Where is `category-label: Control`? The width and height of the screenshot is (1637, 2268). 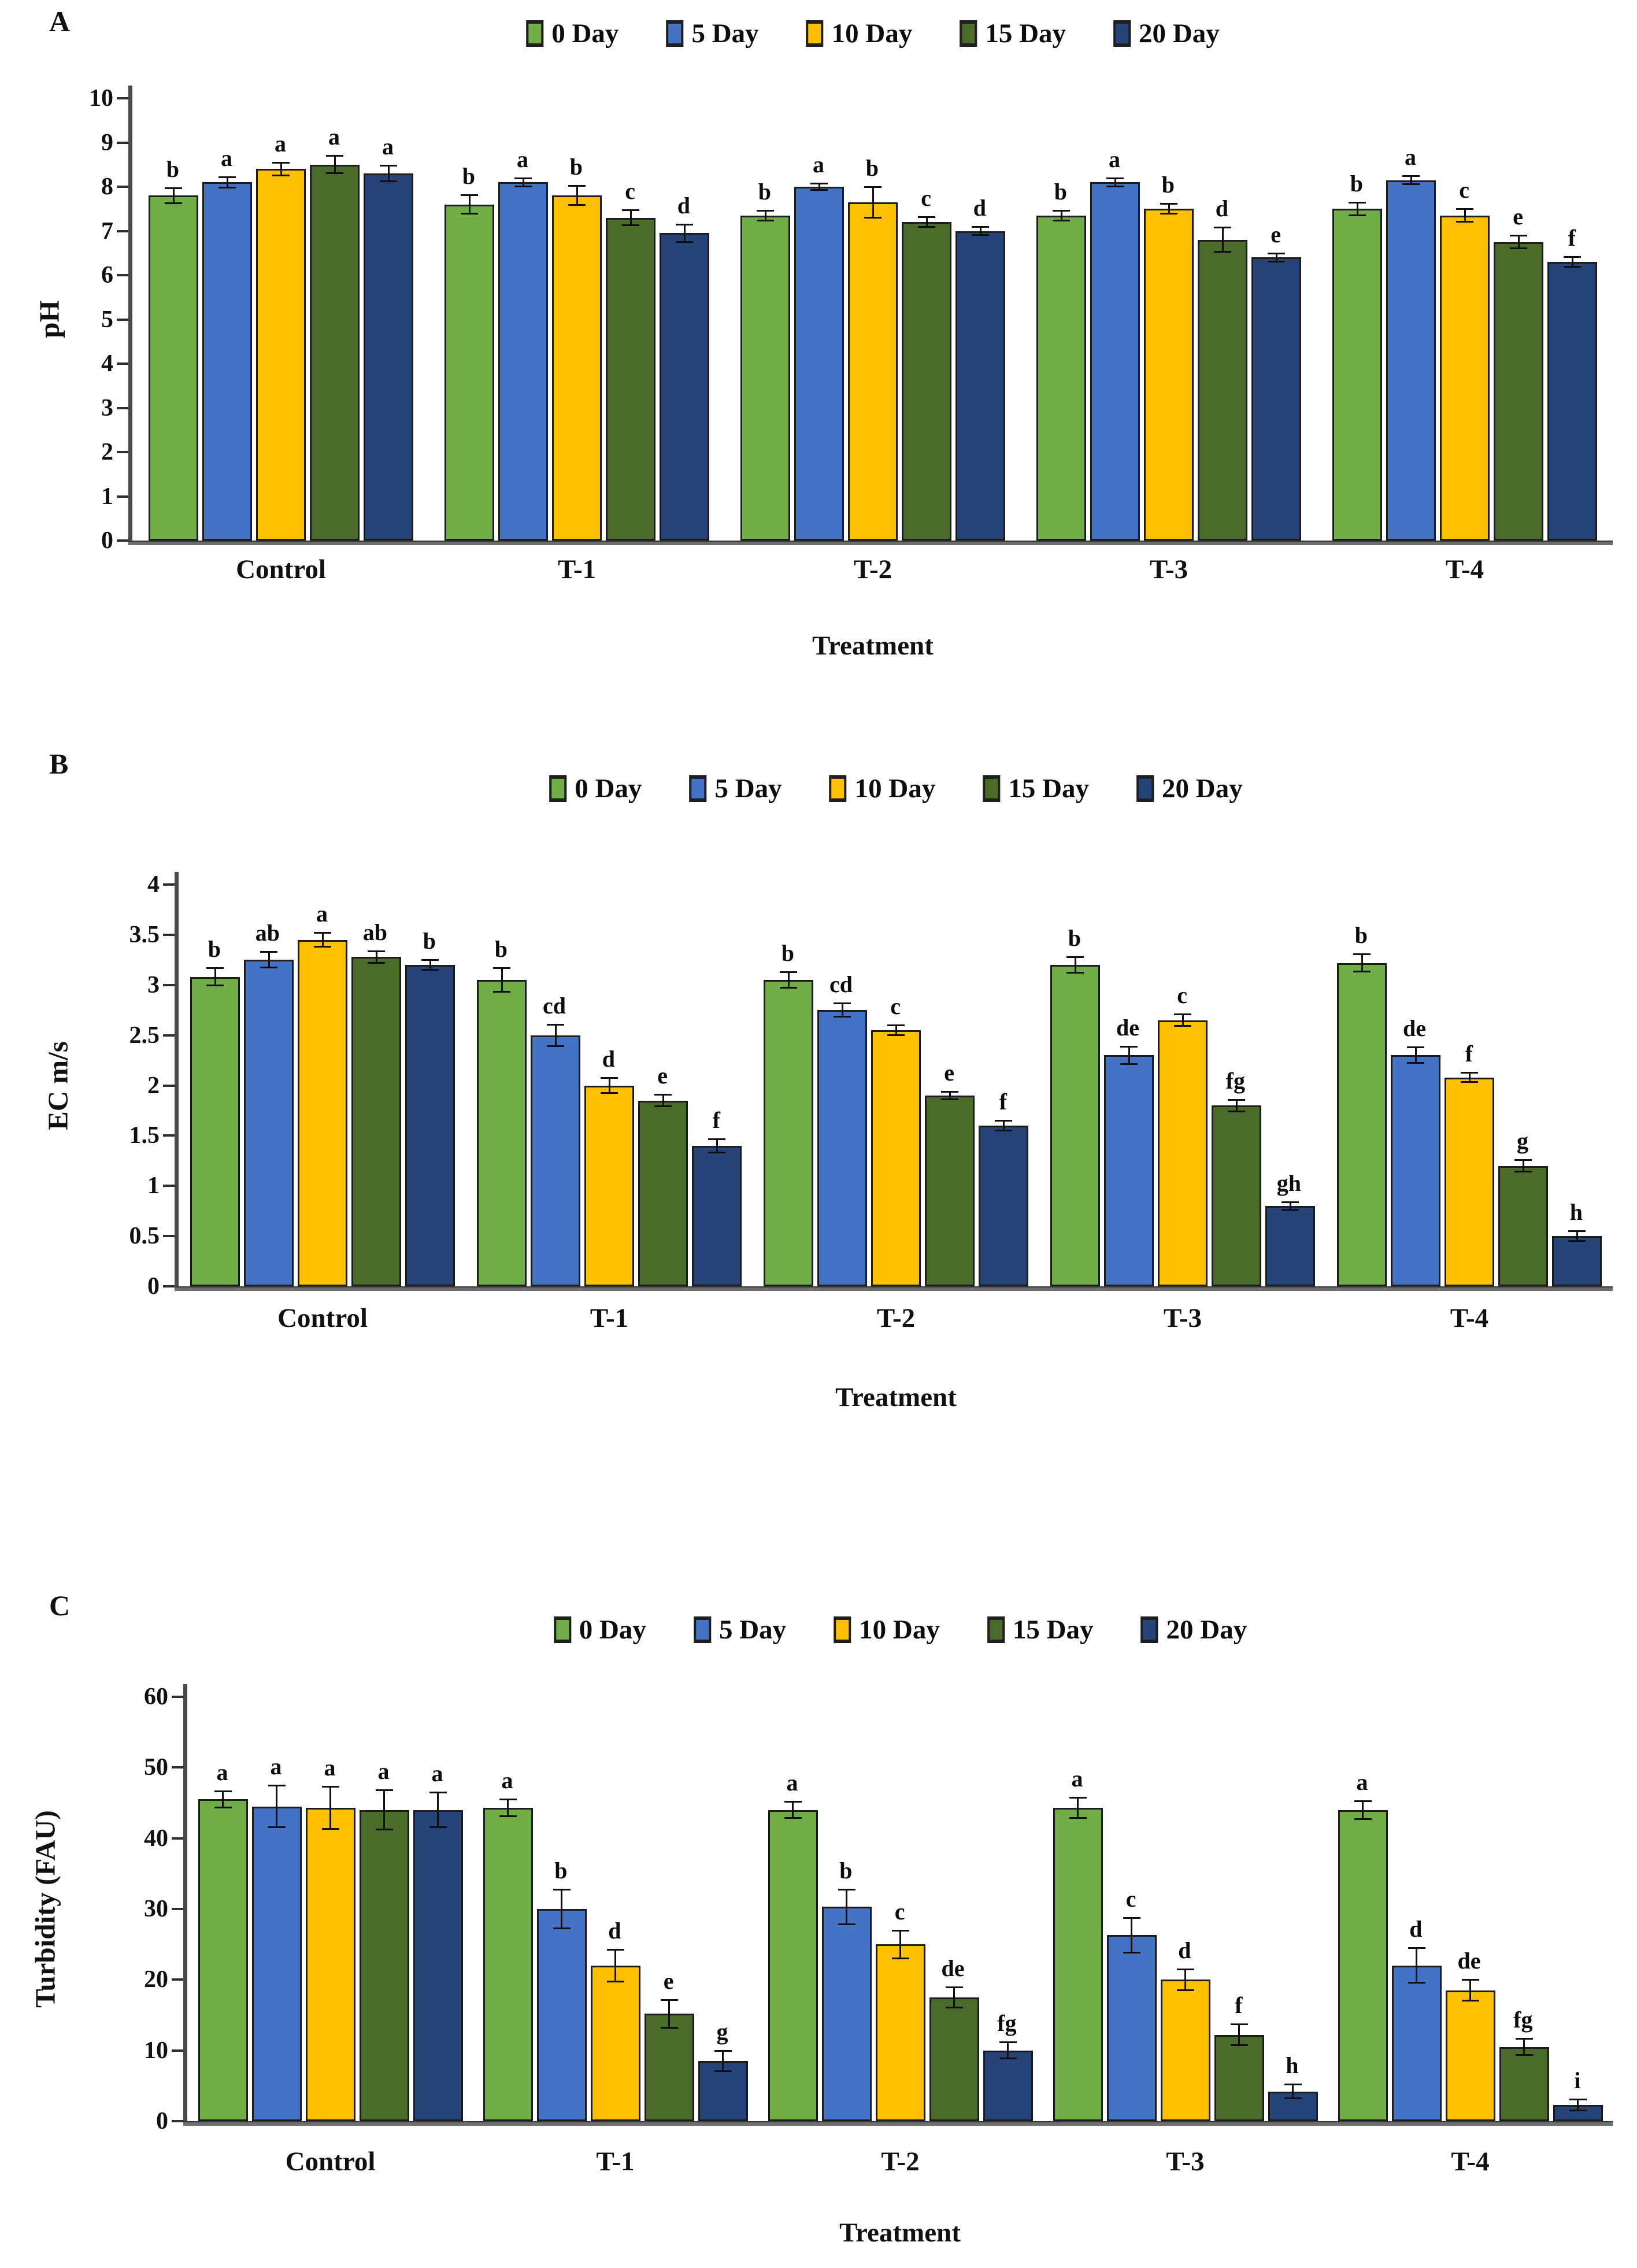
category-label: Control is located at coordinates (281, 569).